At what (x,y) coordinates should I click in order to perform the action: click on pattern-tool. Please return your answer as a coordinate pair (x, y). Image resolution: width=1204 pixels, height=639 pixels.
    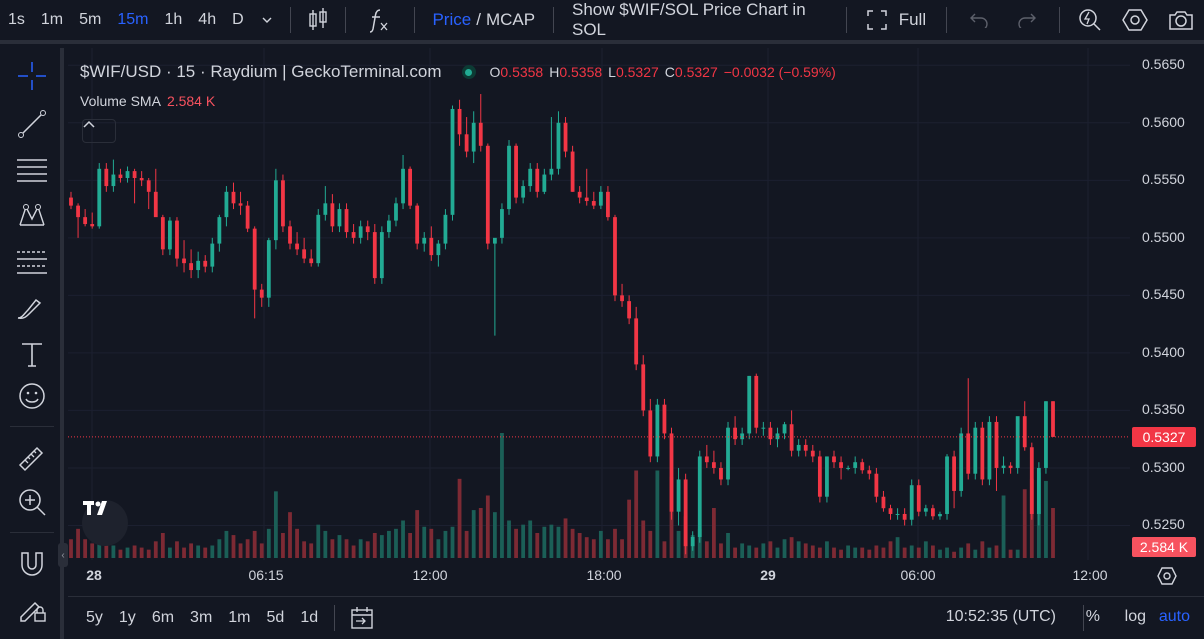
    Looking at the image, I should click on (32, 216).